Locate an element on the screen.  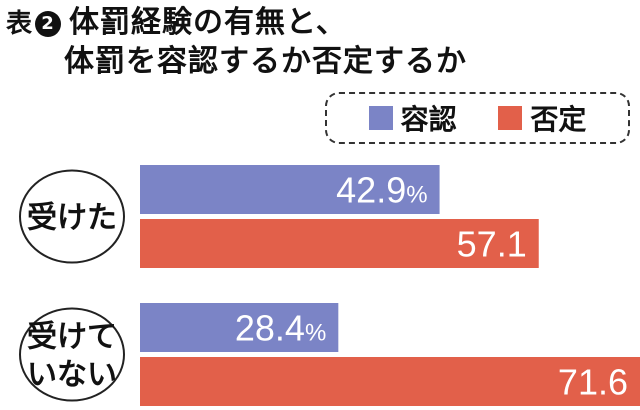
title-line-1: 表 2 体罰経験の有無と、 is located at coordinates (236, 23).